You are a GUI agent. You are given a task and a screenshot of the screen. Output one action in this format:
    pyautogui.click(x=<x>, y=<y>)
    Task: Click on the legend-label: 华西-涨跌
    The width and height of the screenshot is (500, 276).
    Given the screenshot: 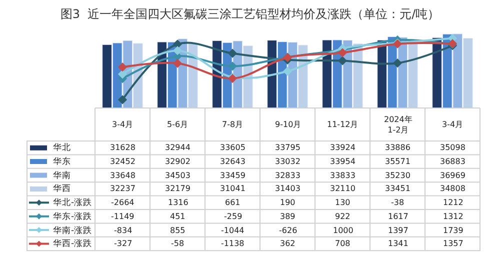 What is the action you would take?
    pyautogui.click(x=72, y=243)
    